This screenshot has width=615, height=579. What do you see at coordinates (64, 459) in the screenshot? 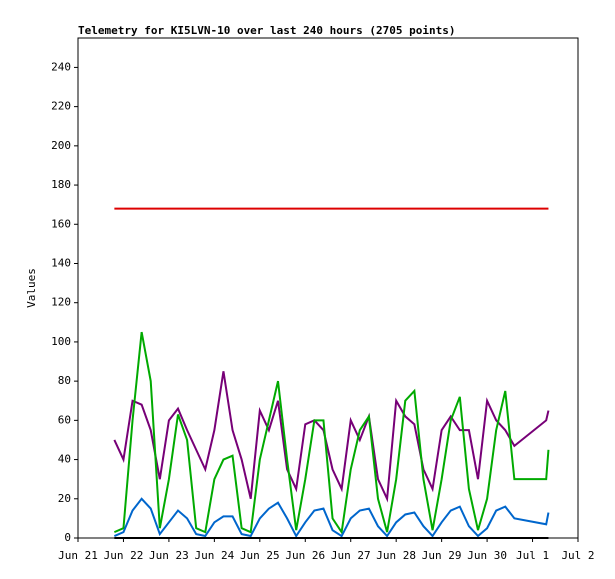
I see `y-tick-label: 40` at bounding box center [64, 459].